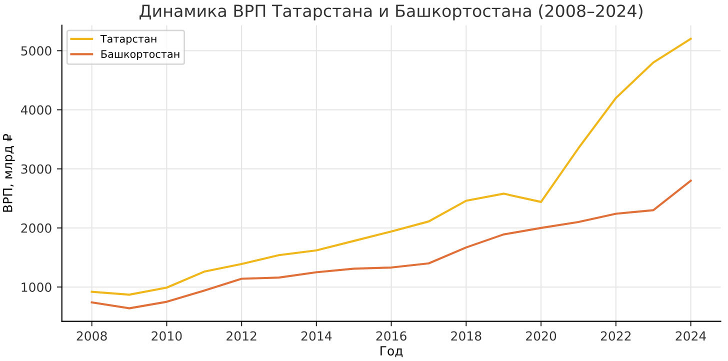 The height and width of the screenshot is (361, 728). What do you see at coordinates (9, 173) in the screenshot?
I see `y-axis-title: ВРП, млрд ₽` at bounding box center [9, 173].